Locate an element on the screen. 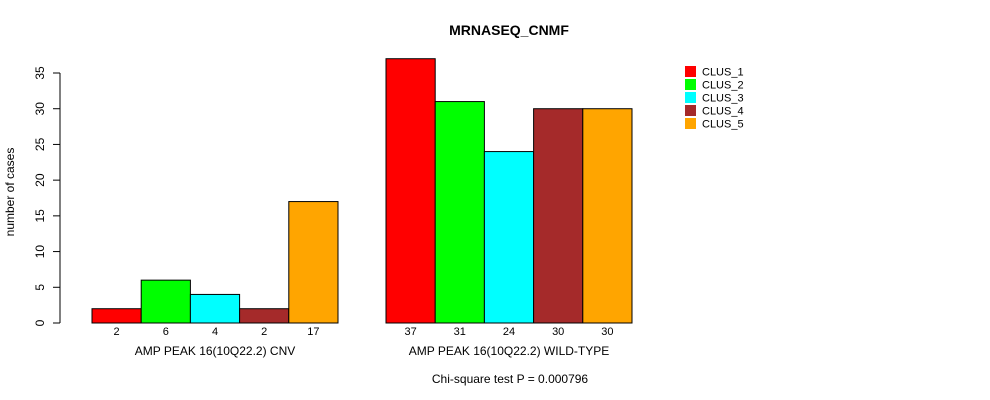 This screenshot has width=990, height=400. y-tick-label: 15 is located at coordinates (40, 216).